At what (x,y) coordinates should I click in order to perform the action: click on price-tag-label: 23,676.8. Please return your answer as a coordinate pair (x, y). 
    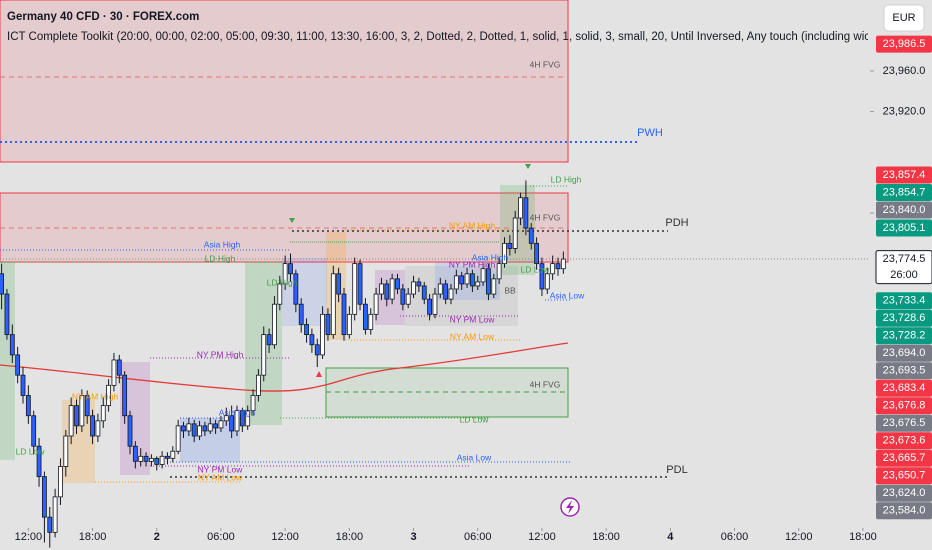
    Looking at the image, I should click on (904, 406).